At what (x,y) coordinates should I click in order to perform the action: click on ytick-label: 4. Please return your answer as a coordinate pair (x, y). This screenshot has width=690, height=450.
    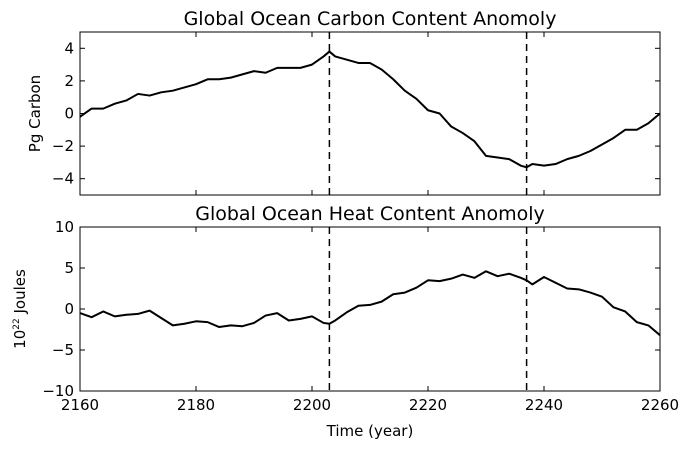
    Looking at the image, I should click on (69, 48).